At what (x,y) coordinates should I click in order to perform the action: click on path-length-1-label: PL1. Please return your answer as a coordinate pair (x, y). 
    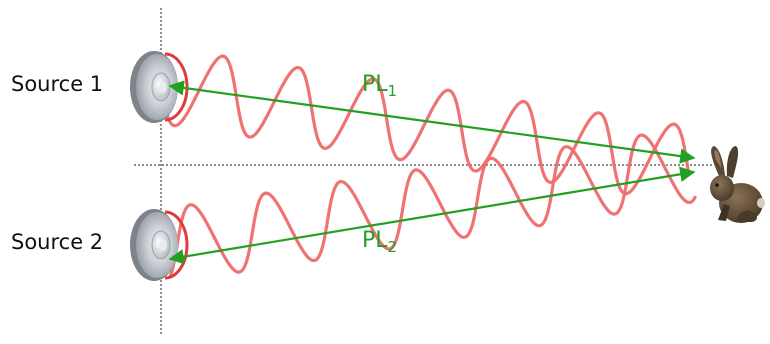
    Looking at the image, I should click on (379, 86).